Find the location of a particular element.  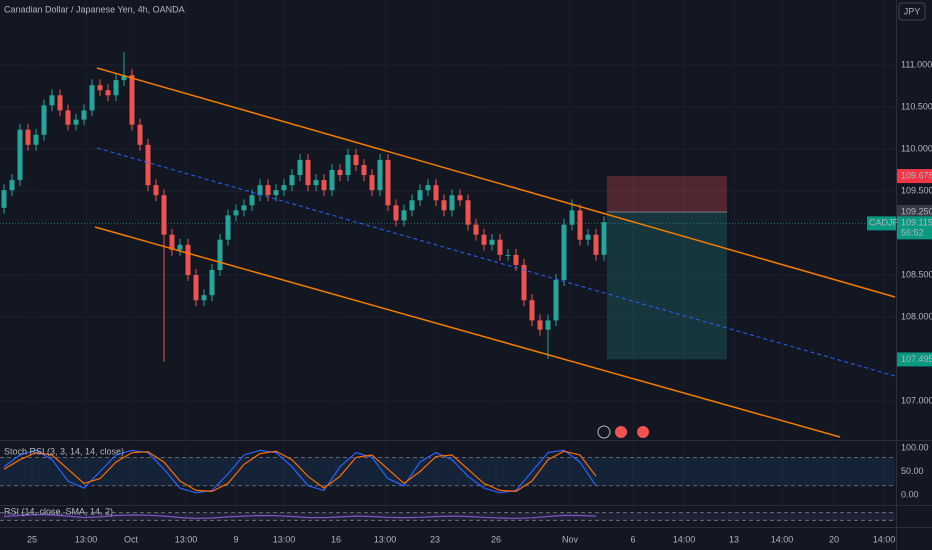

symbol-box is located at coordinates (881, 223).